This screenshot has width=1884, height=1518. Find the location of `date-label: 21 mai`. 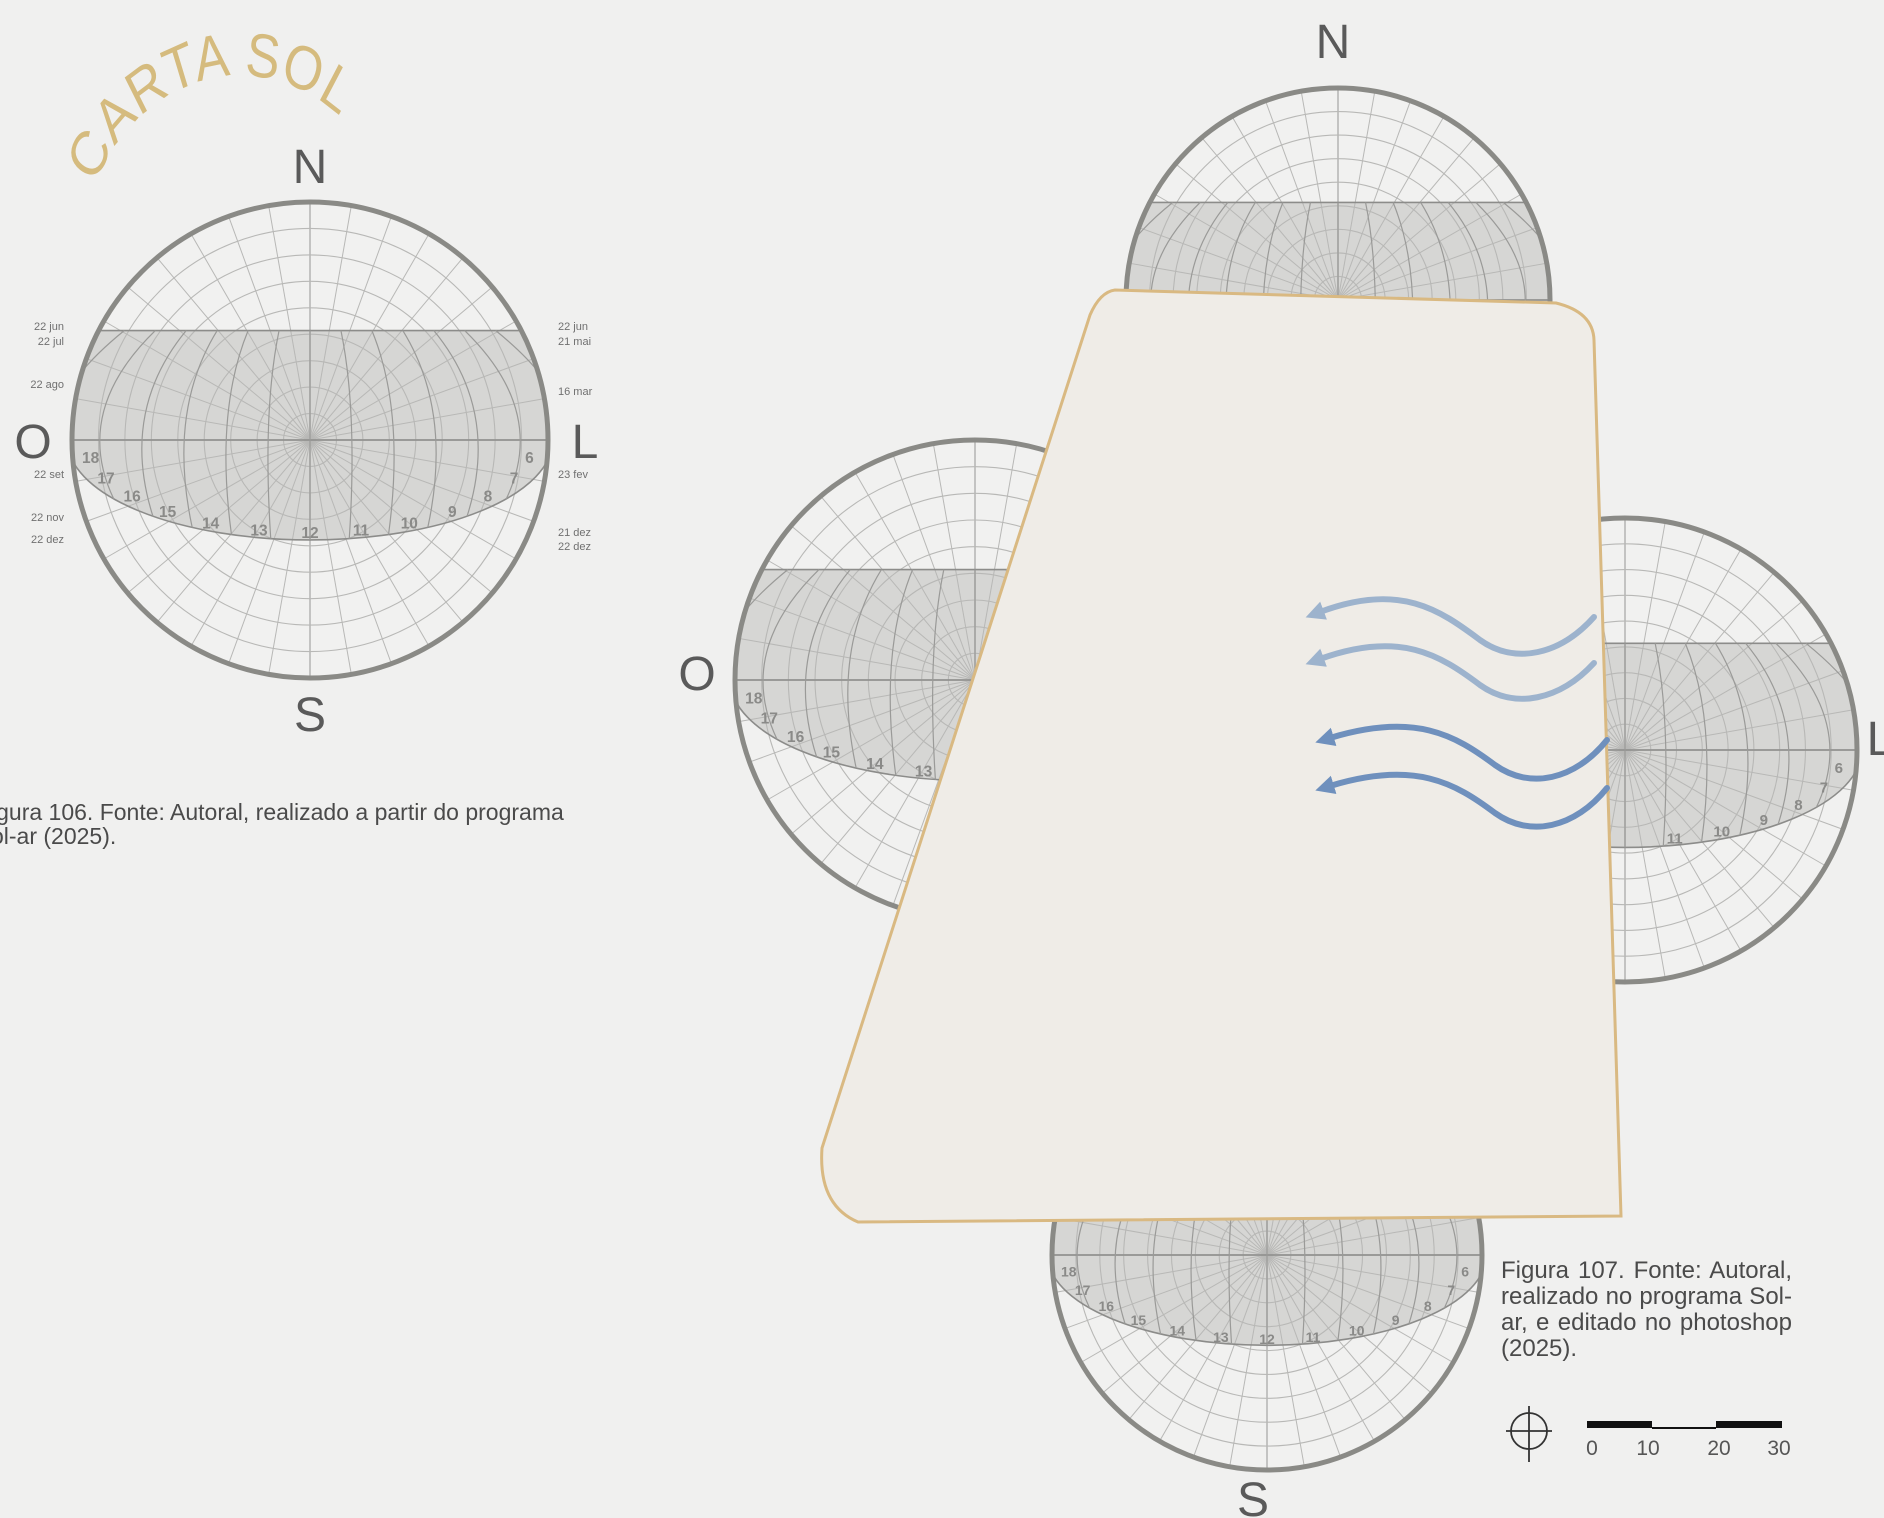

date-label: 21 mai is located at coordinates (574, 342).